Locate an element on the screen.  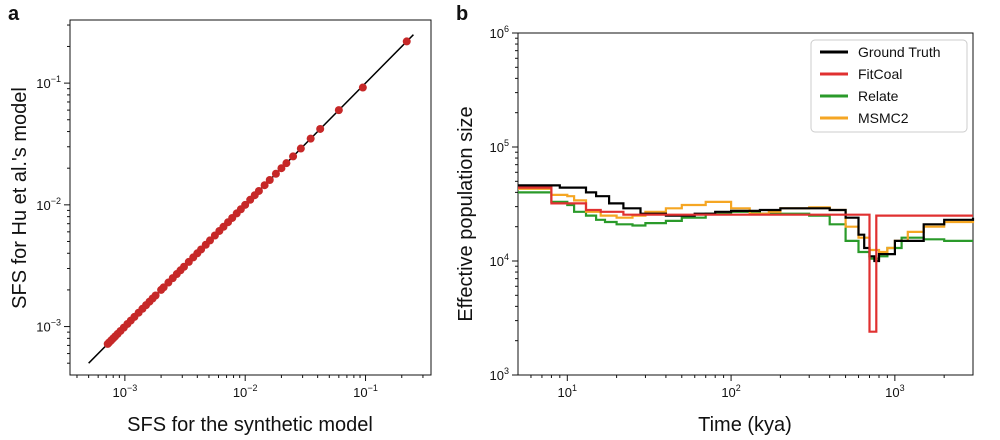
x-tick-label: 10⁻¹ is located at coordinates (365, 391).